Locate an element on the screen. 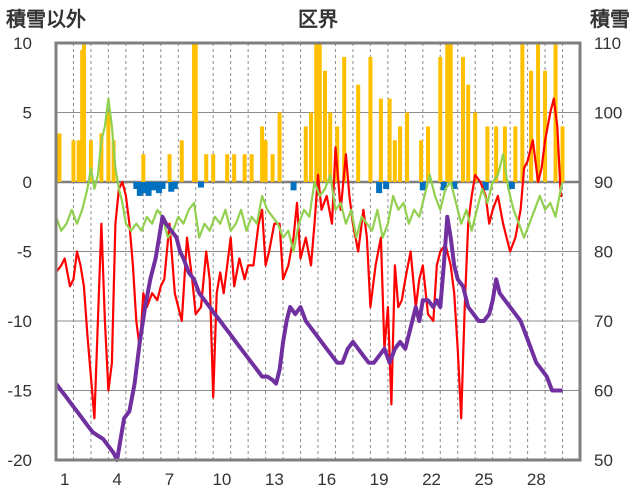  left-tick-label: -20 is located at coordinates (19, 460).